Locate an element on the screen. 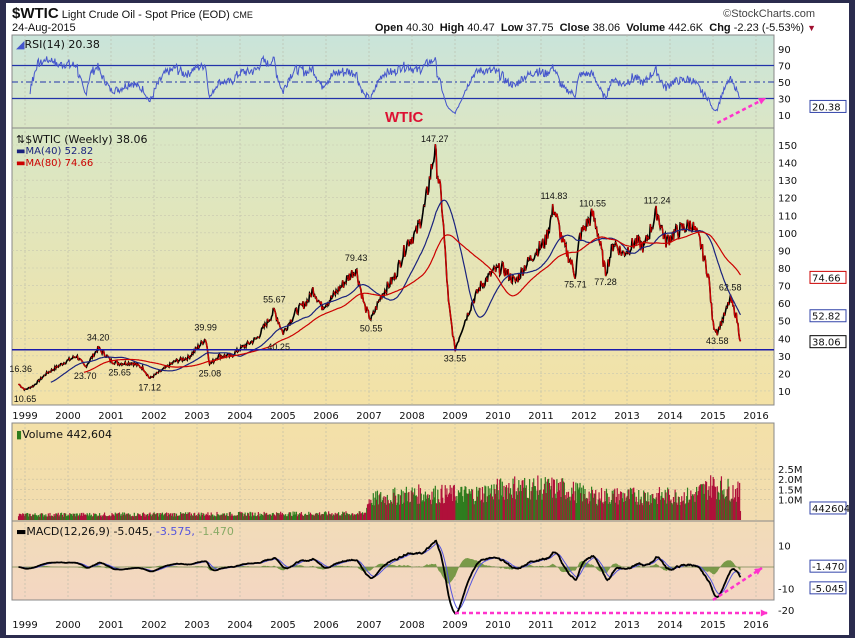 This screenshot has height=638, width=855. macd-x-tick-label: 2001 is located at coordinates (110, 625).